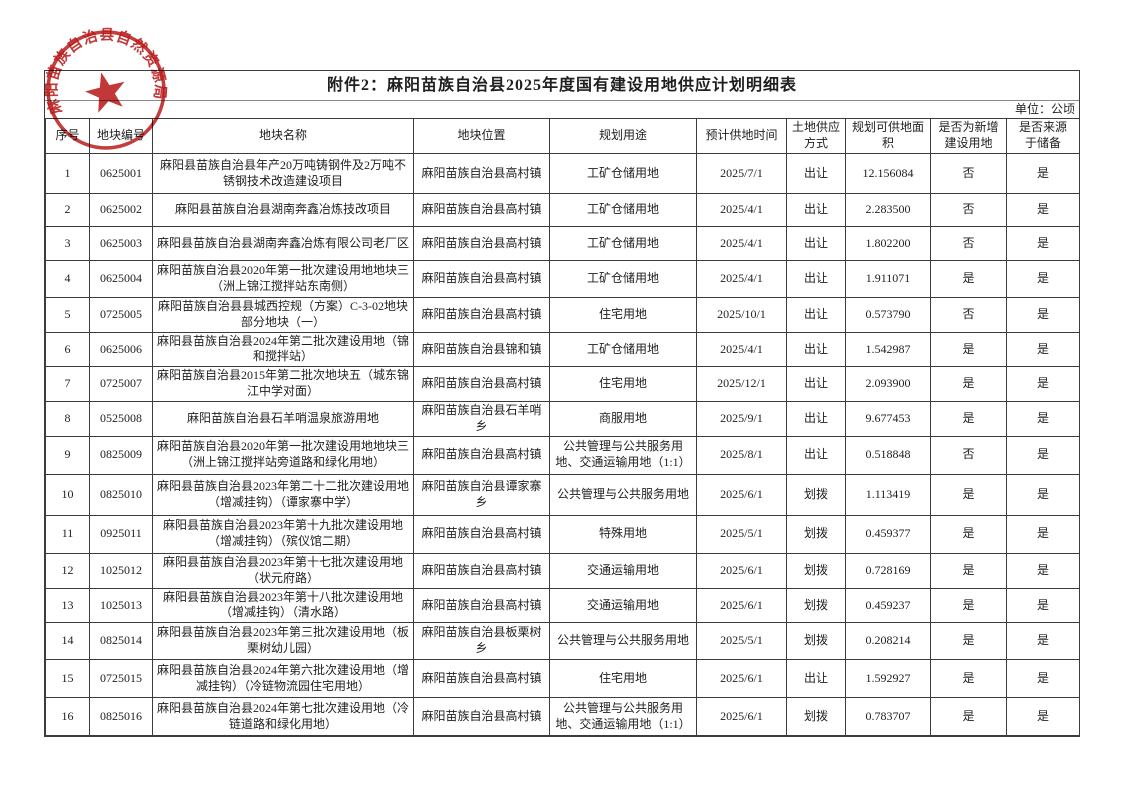 The image size is (1122, 793). What do you see at coordinates (481, 641) in the screenshot?
I see `cell-location: 麻阳苗族自治县板栗树乡` at bounding box center [481, 641].